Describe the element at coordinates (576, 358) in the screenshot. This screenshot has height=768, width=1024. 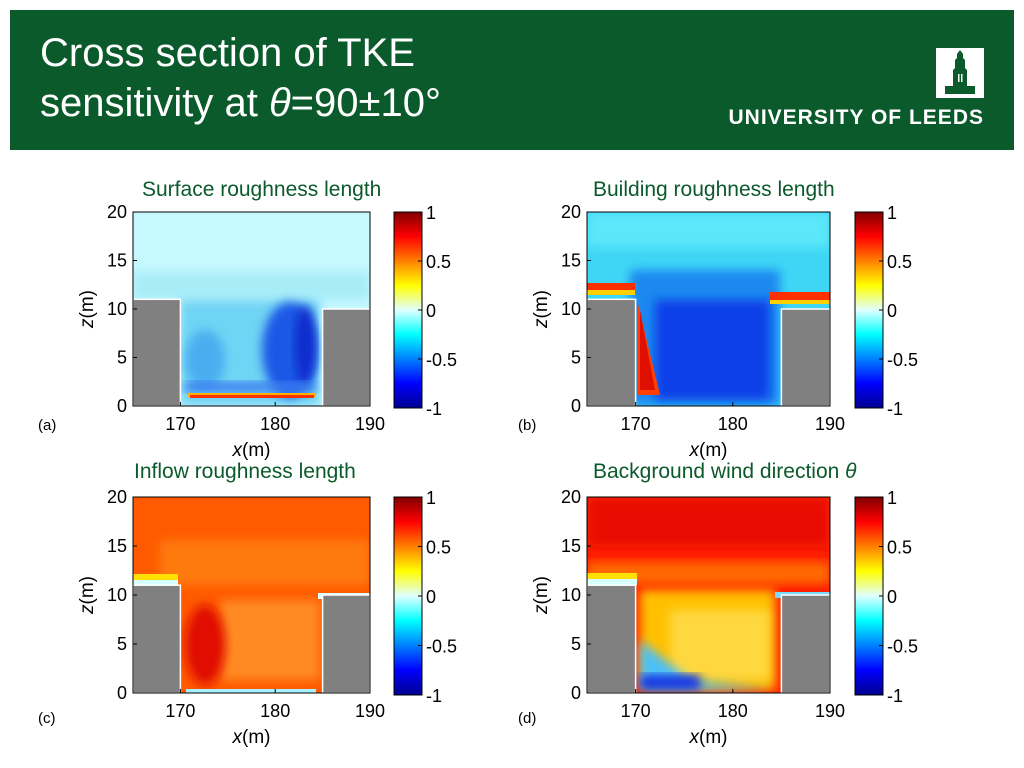
I see `panel-b-ytick-label: 5` at that location.